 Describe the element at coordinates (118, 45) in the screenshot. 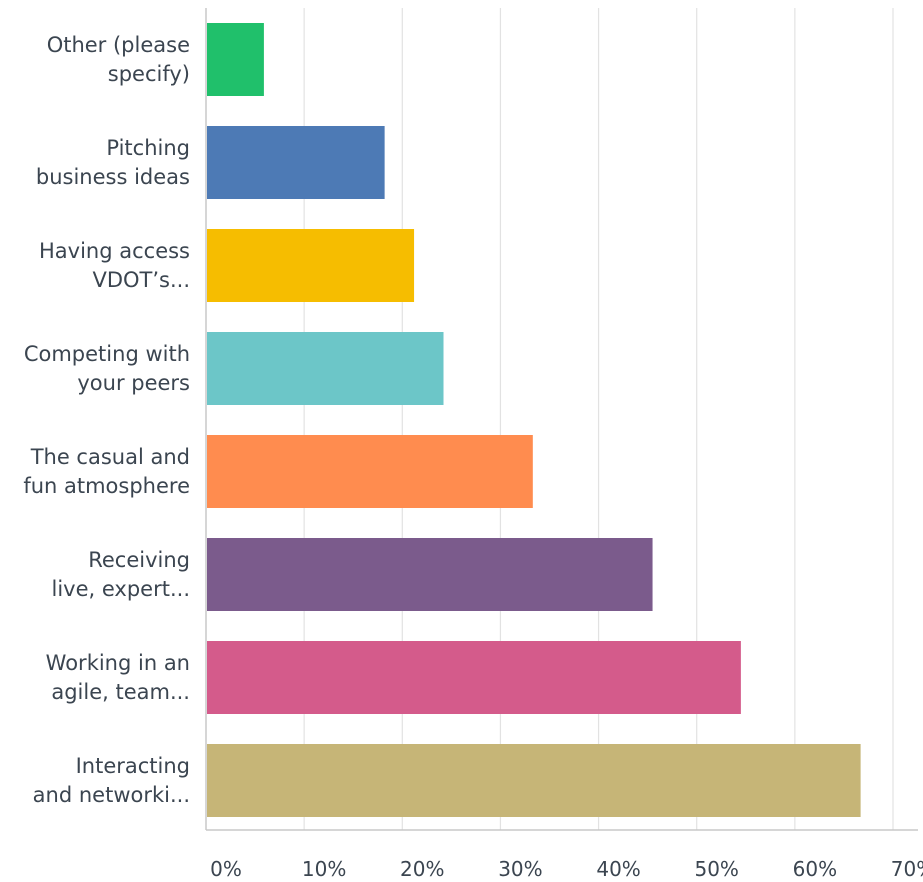

I see `category-label-line: Other (please` at that location.